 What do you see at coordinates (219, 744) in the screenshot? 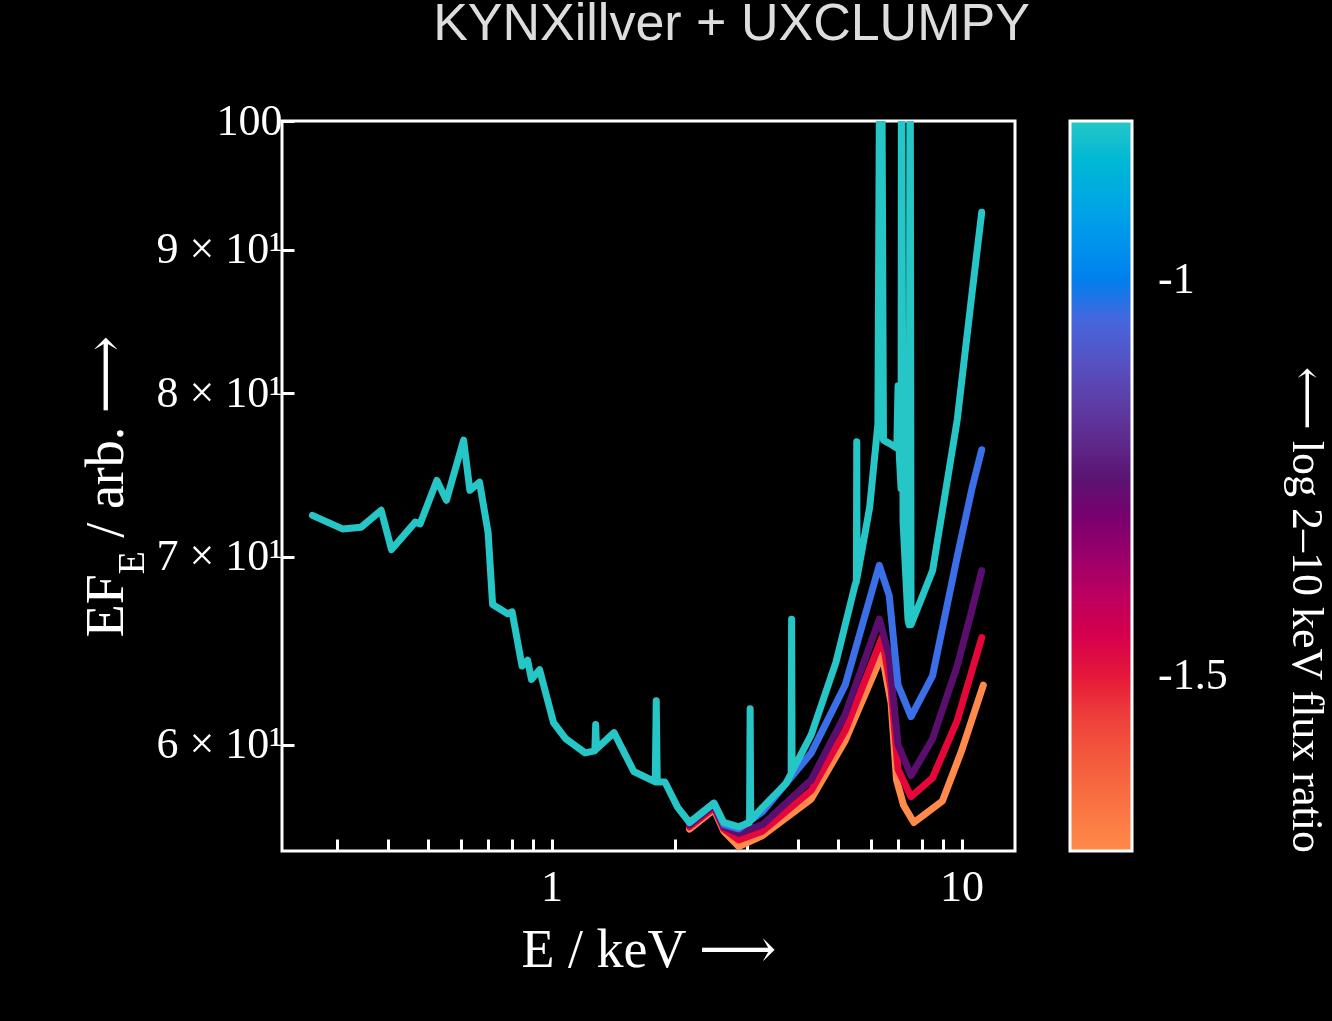
I see `y-tick-label: 6 × 10¹` at bounding box center [219, 744].